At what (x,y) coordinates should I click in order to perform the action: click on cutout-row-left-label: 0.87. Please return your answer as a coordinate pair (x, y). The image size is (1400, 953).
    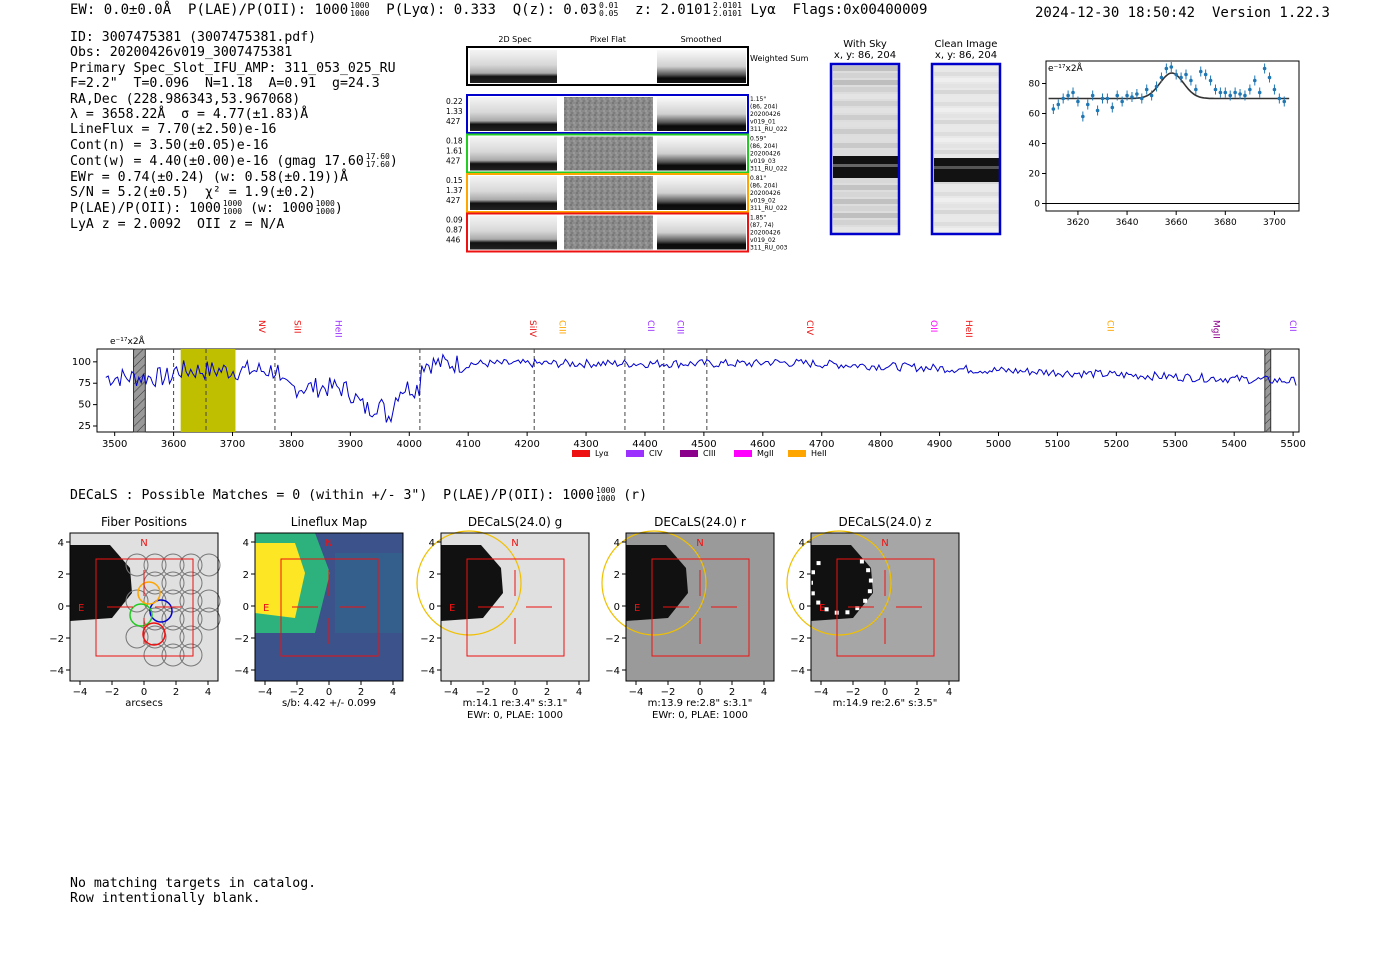
    Looking at the image, I should click on (454, 230).